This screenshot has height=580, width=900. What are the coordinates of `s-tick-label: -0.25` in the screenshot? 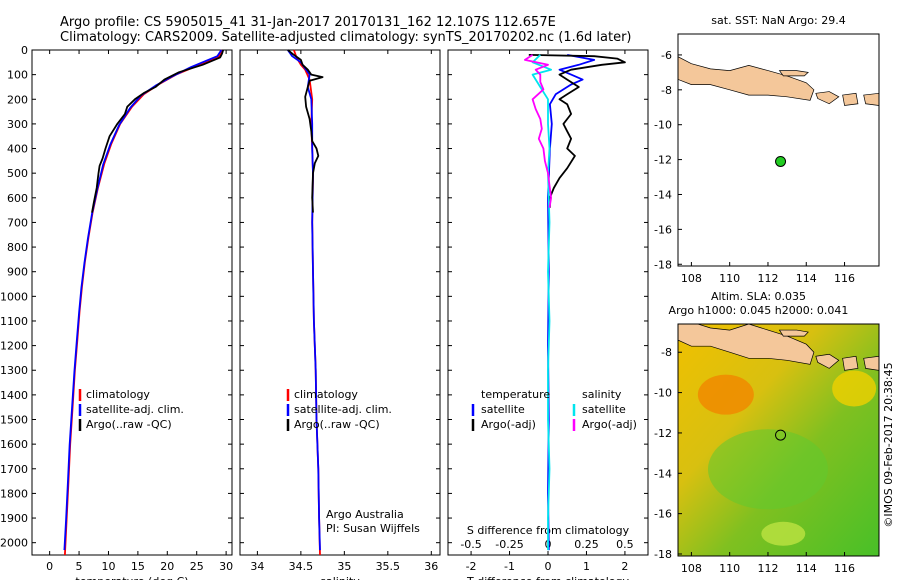 It's located at (509, 544).